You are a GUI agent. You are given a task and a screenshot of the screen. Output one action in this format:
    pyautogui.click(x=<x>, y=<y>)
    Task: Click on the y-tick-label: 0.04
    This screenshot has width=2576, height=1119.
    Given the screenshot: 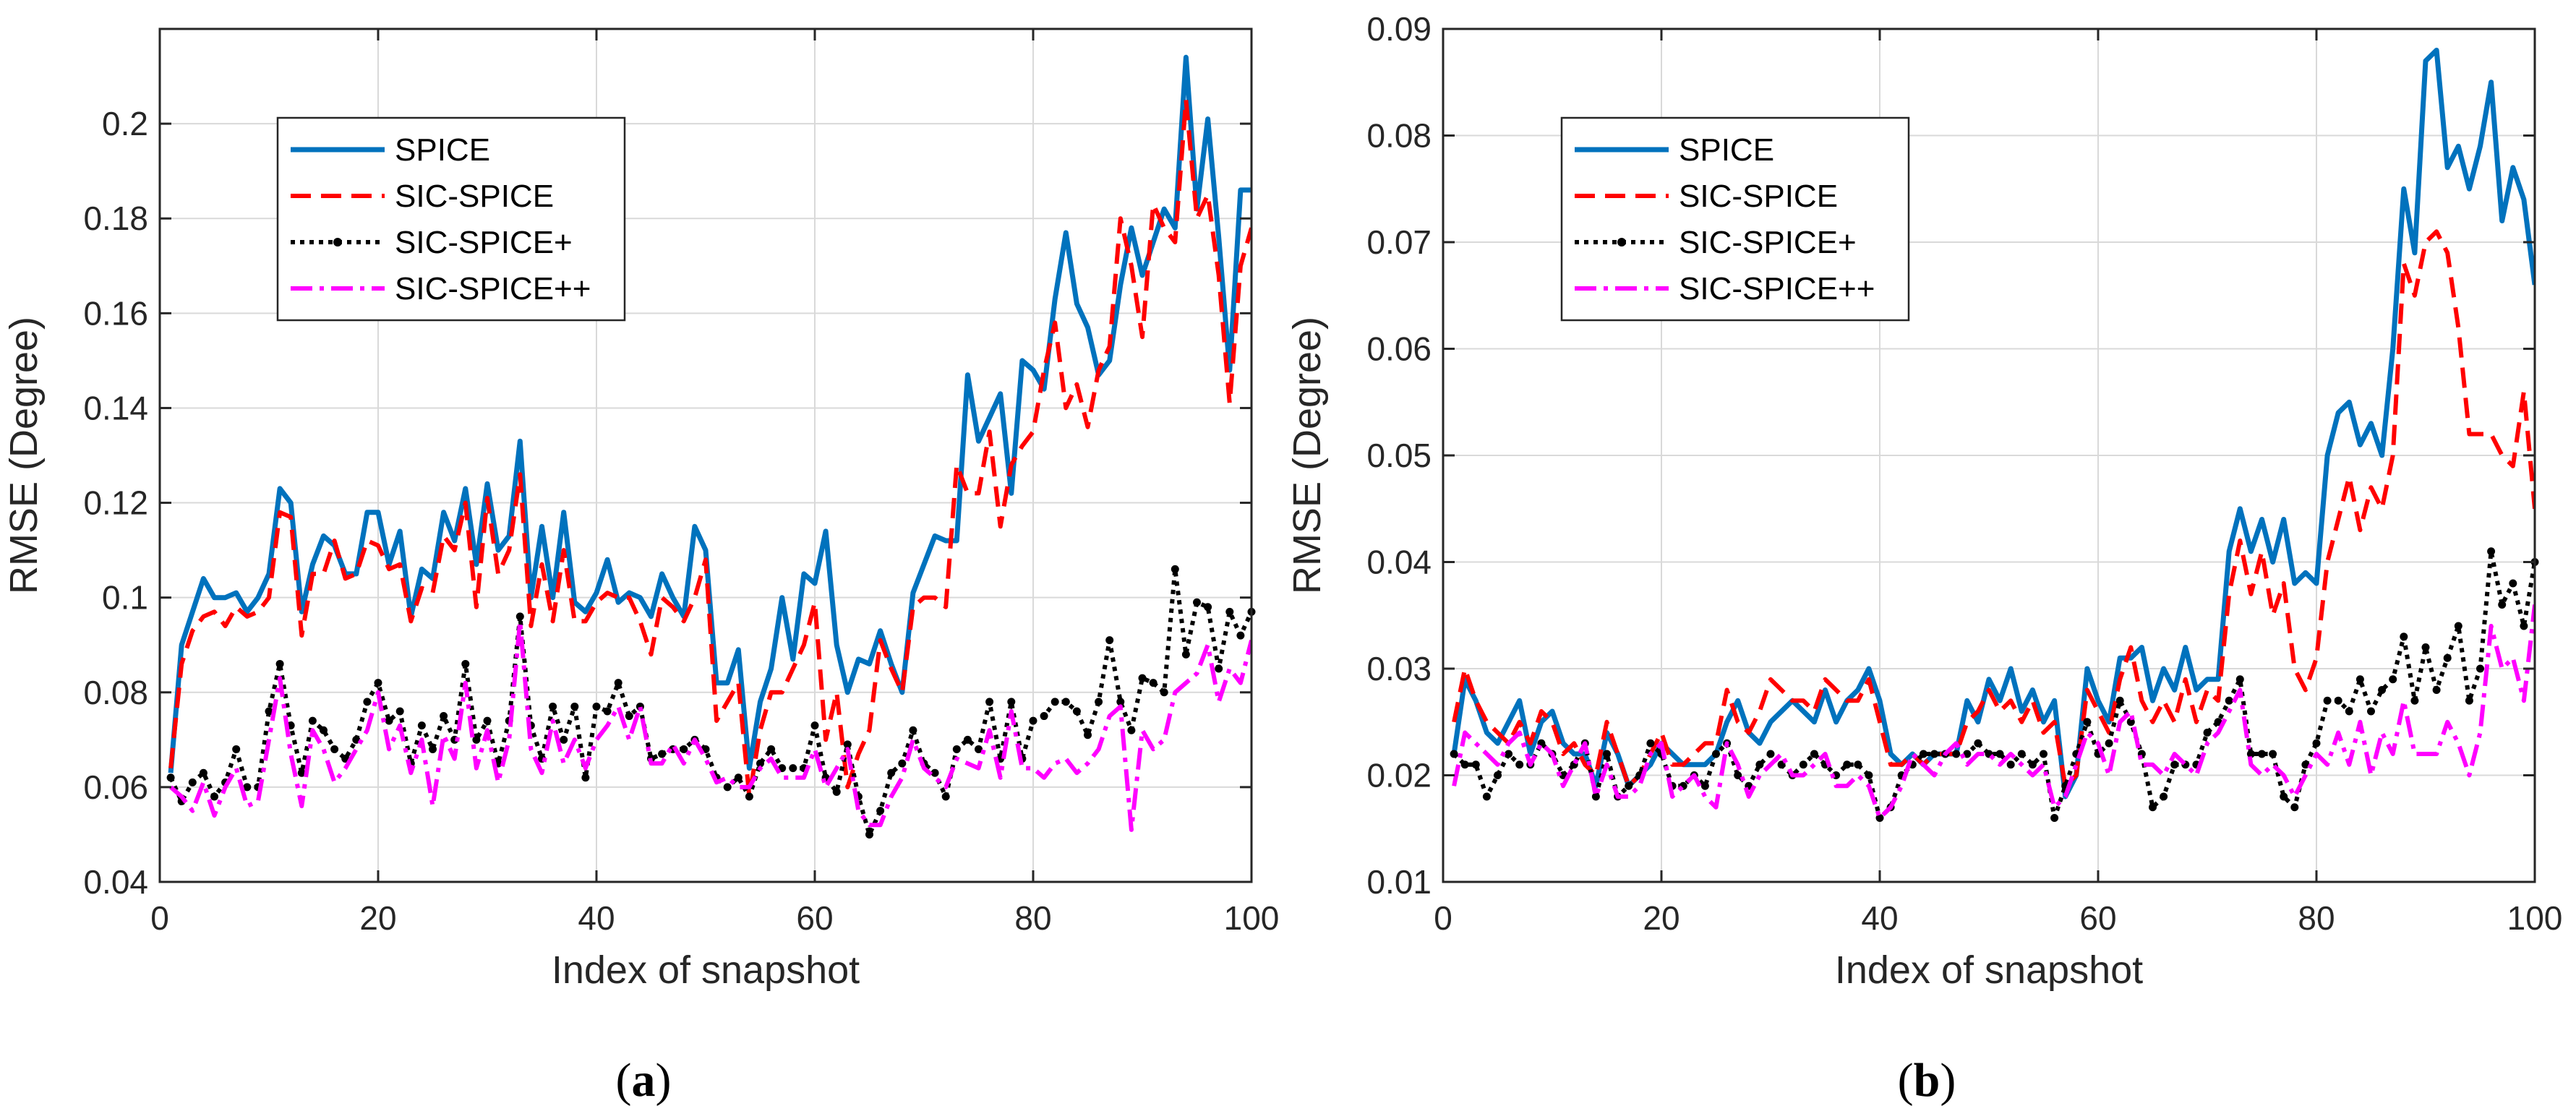 What is the action you would take?
    pyautogui.click(x=116, y=882)
    